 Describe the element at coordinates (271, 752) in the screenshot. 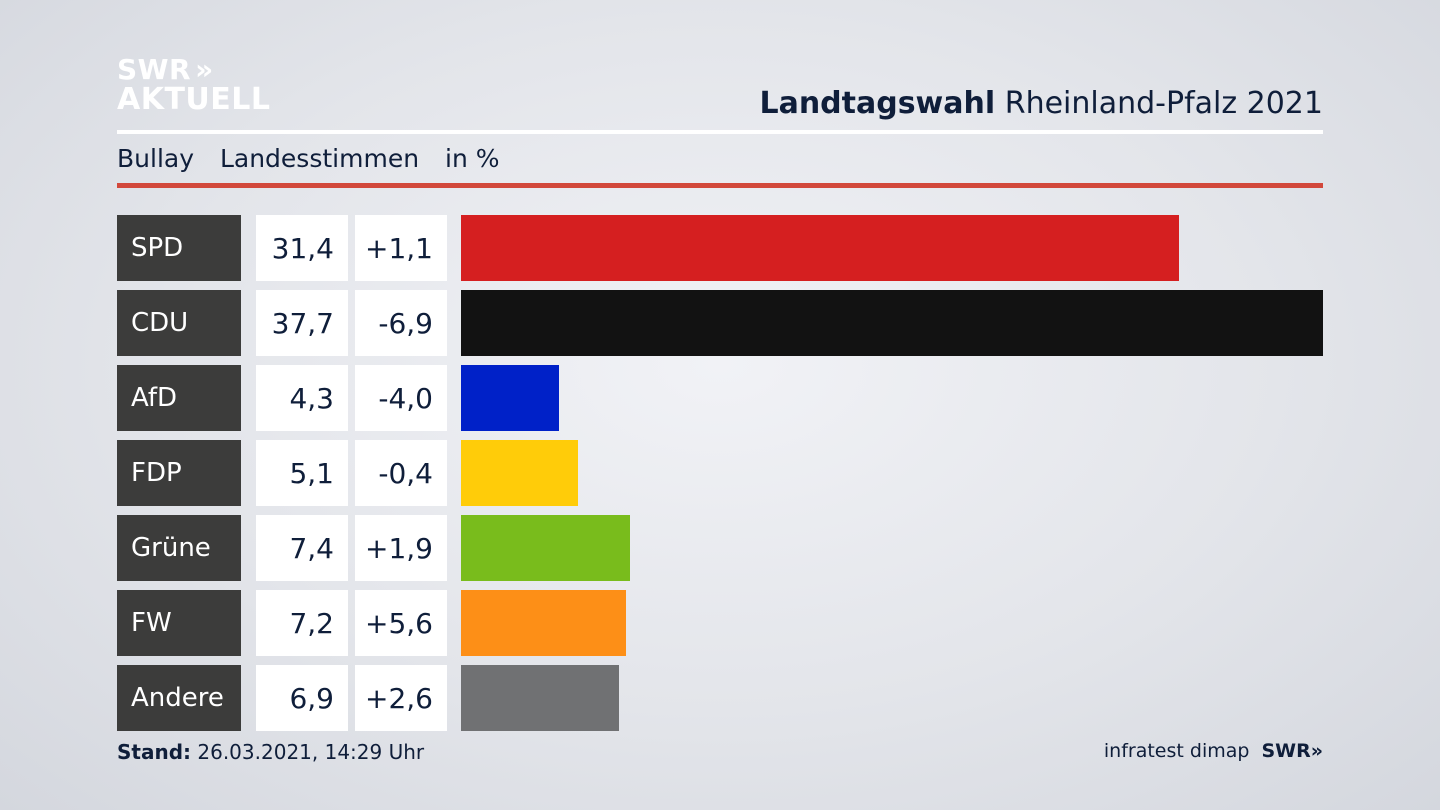

I see `stand-timestamp: Stand: 26.03.2021, 14:29 Uhr` at that location.